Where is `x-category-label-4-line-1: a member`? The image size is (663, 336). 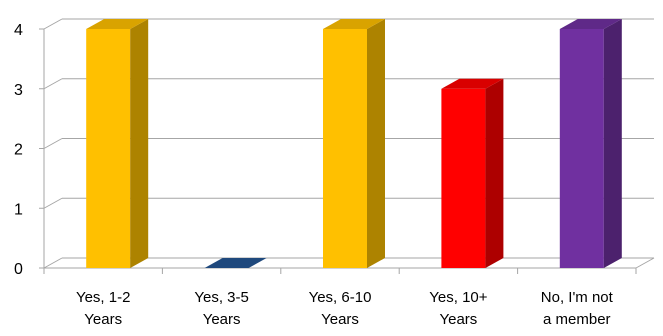
x-category-label-4-line-1: a member is located at coordinates (577, 319).